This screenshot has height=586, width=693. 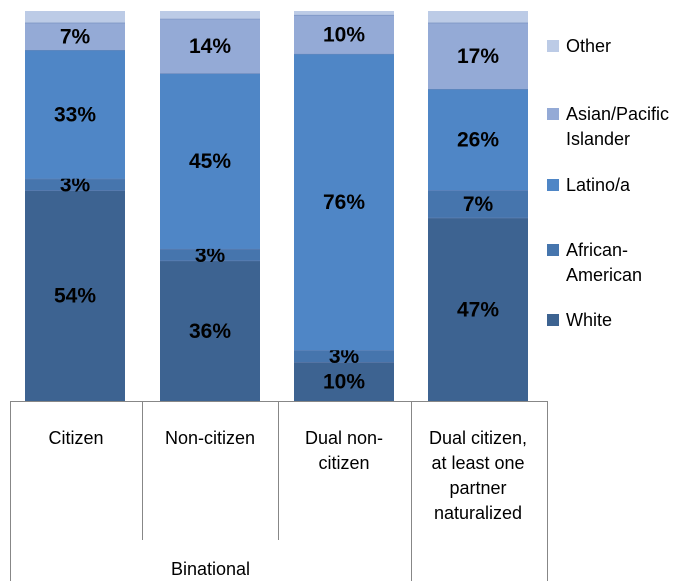 What do you see at coordinates (553, 114) in the screenshot?
I see `legend-swatch-asian-pacific-islander` at bounding box center [553, 114].